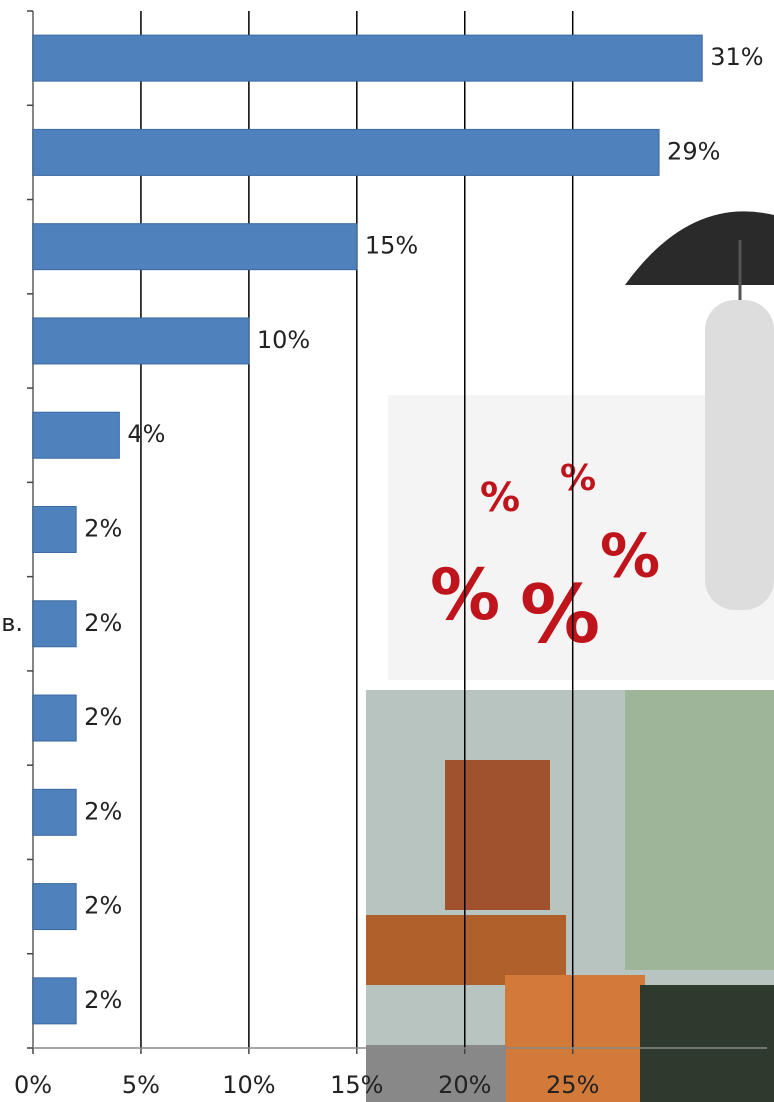 Image resolution: width=774 pixels, height=1102 pixels. What do you see at coordinates (248, 1085) in the screenshot?
I see `x-tick-label: 10%` at bounding box center [248, 1085].